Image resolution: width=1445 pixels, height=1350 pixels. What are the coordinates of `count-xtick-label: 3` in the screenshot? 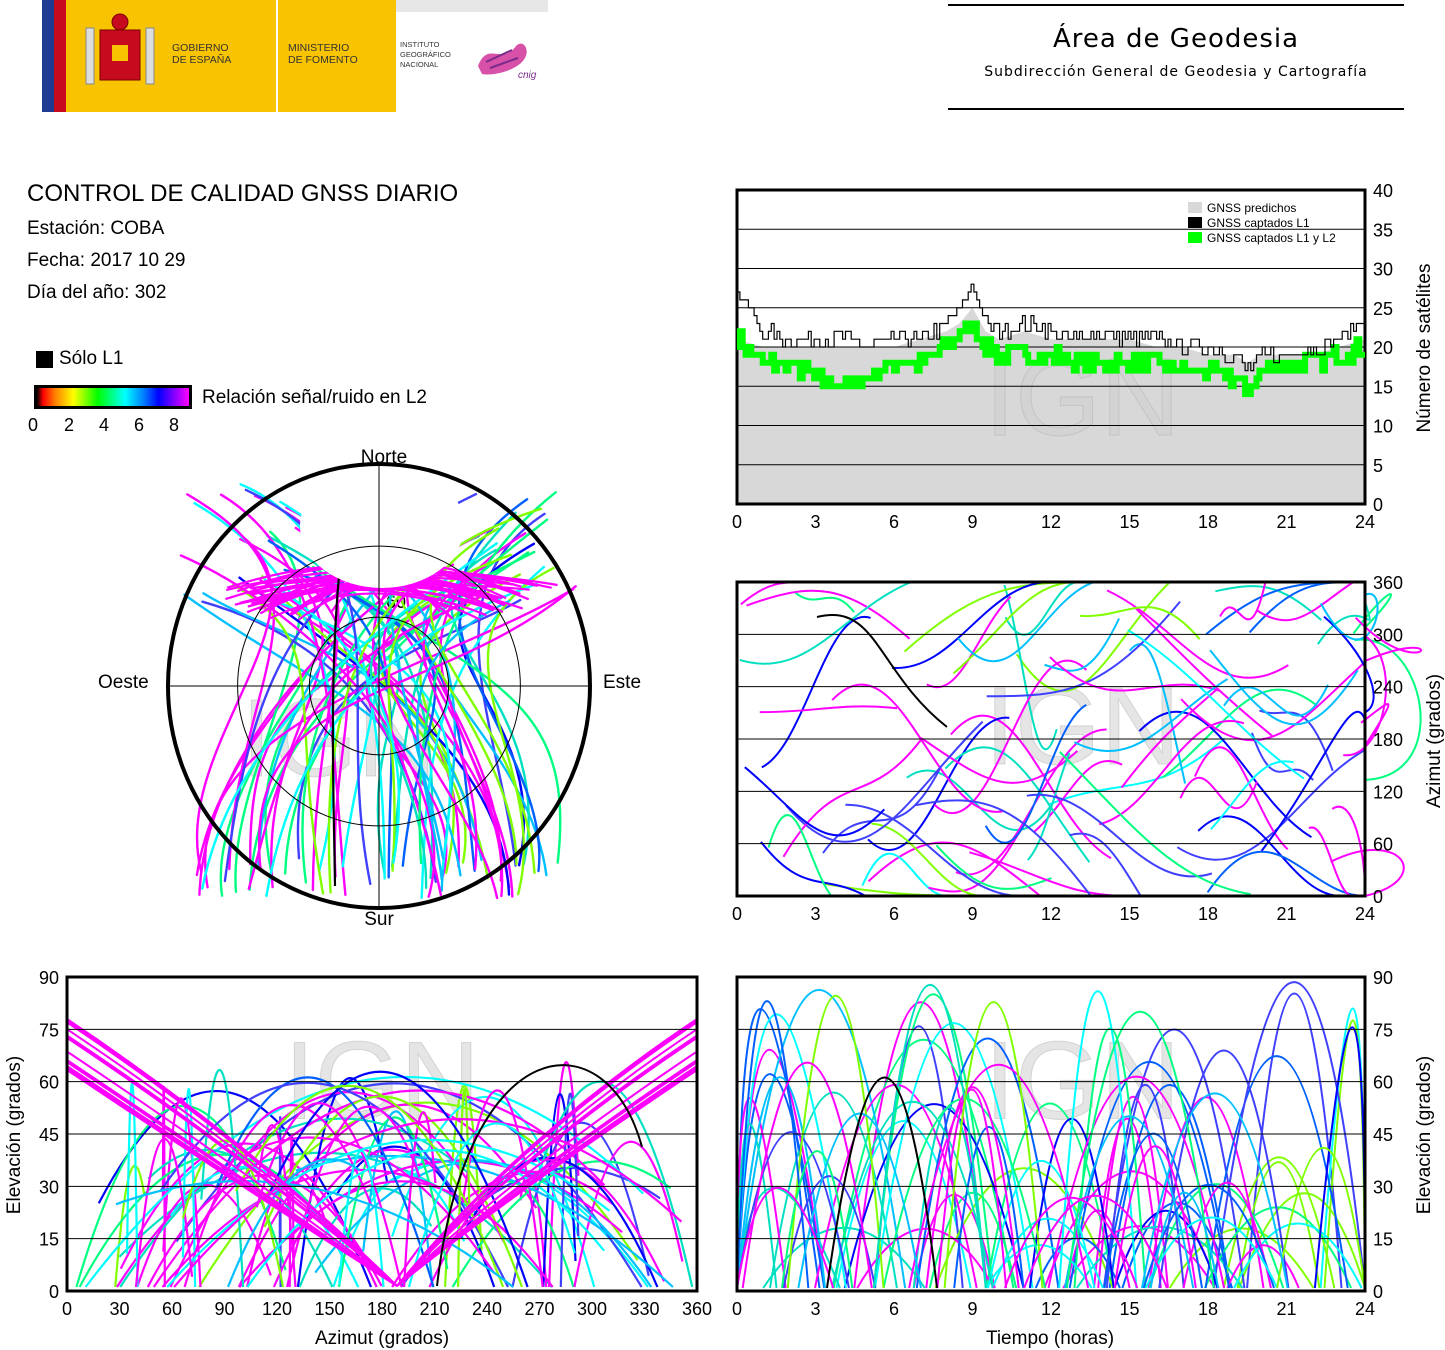 It's located at (815, 521).